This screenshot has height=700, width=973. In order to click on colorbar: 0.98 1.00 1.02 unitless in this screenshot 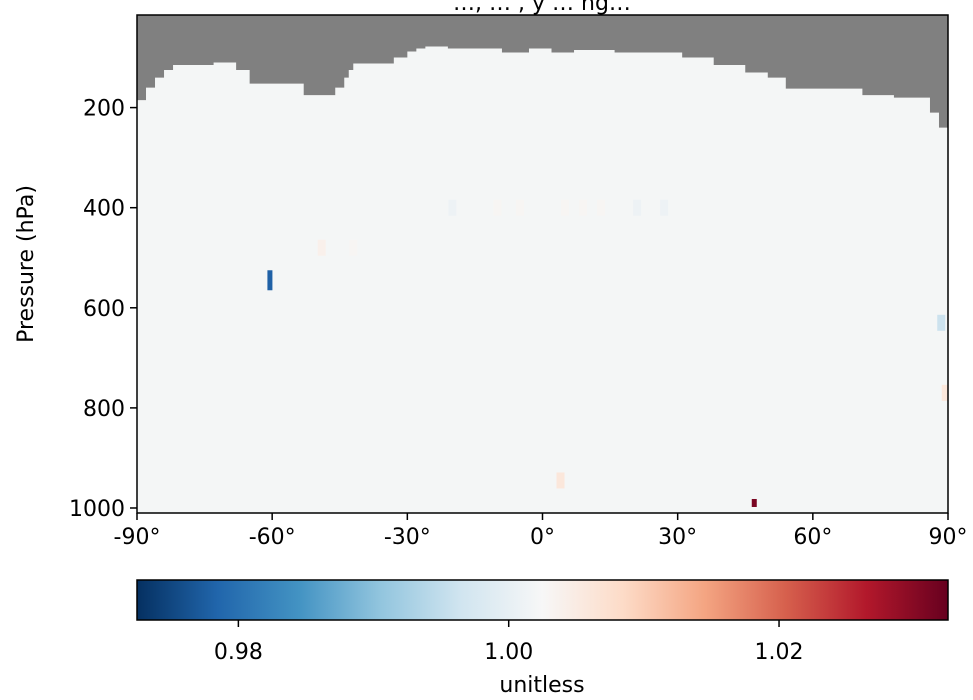, I will do `click(542, 638)`.